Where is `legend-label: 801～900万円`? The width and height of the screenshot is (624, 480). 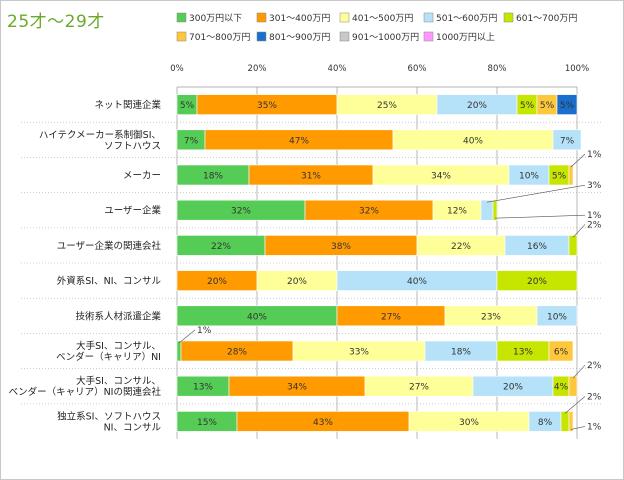
legend-label: 801～900万円 is located at coordinates (299, 37).